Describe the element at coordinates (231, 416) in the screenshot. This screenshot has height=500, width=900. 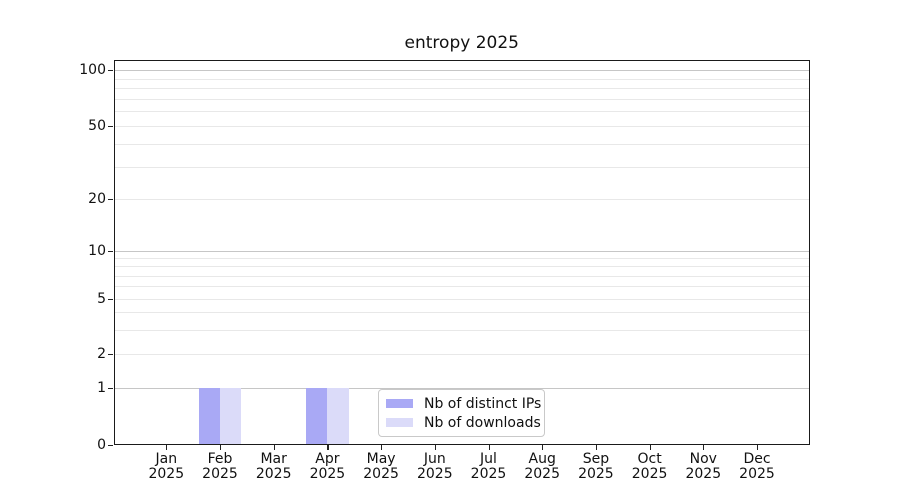
I see `bar-feb-downloads` at that location.